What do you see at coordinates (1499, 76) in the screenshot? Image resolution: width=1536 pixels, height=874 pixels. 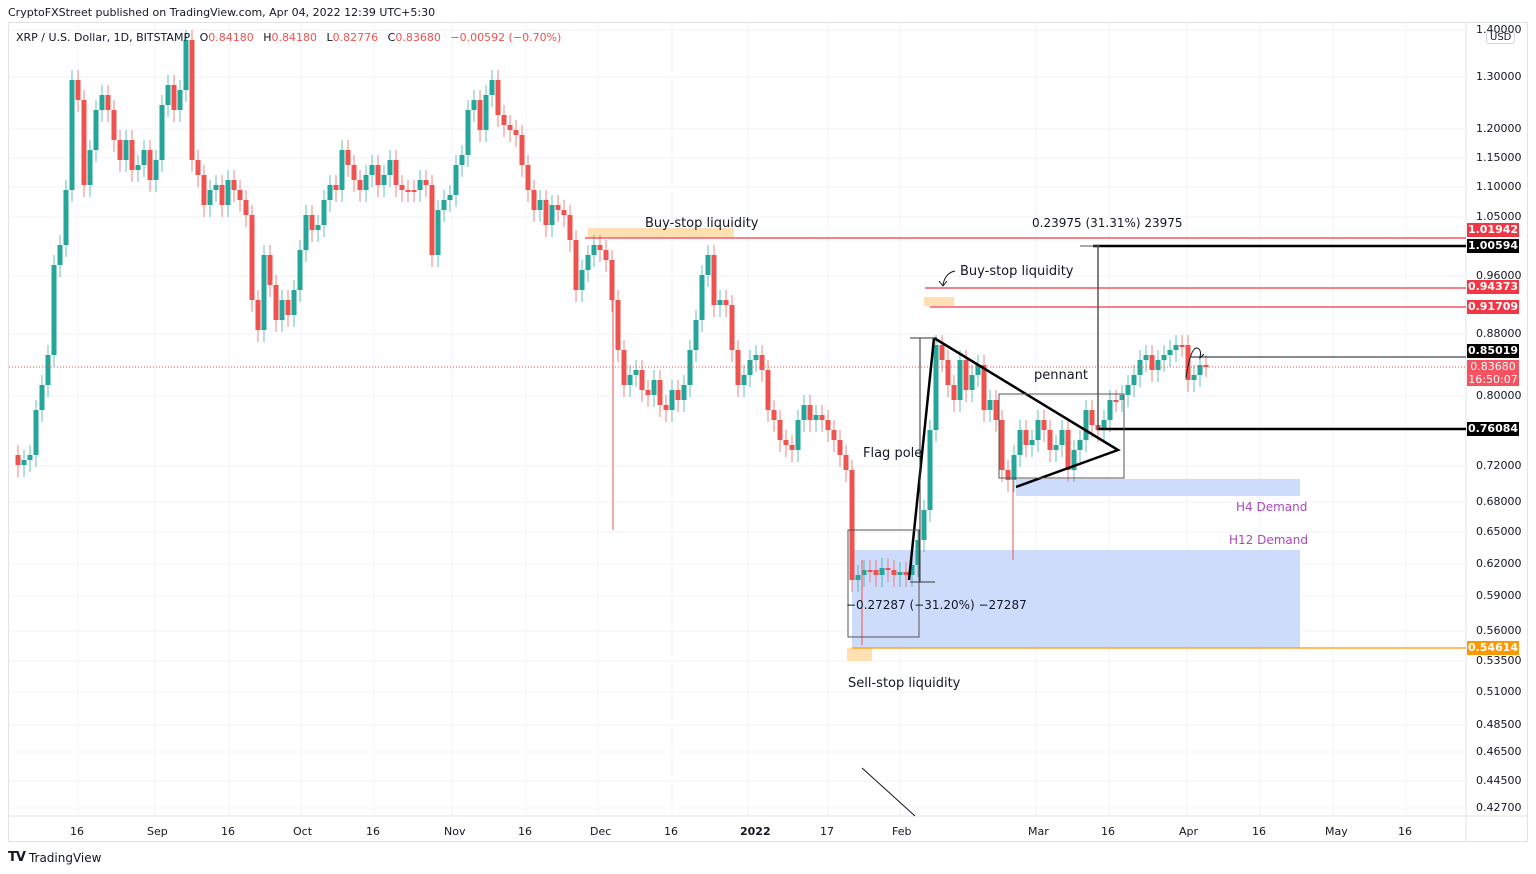 I see `price-tick: 1.30000` at bounding box center [1499, 76].